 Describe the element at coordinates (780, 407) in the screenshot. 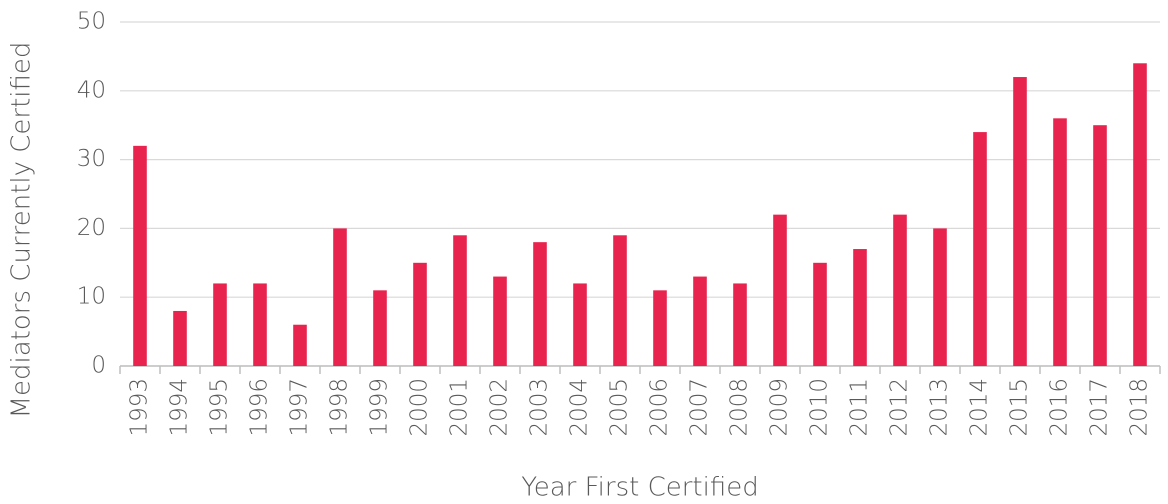

I see `x-tick-label: 2009` at that location.